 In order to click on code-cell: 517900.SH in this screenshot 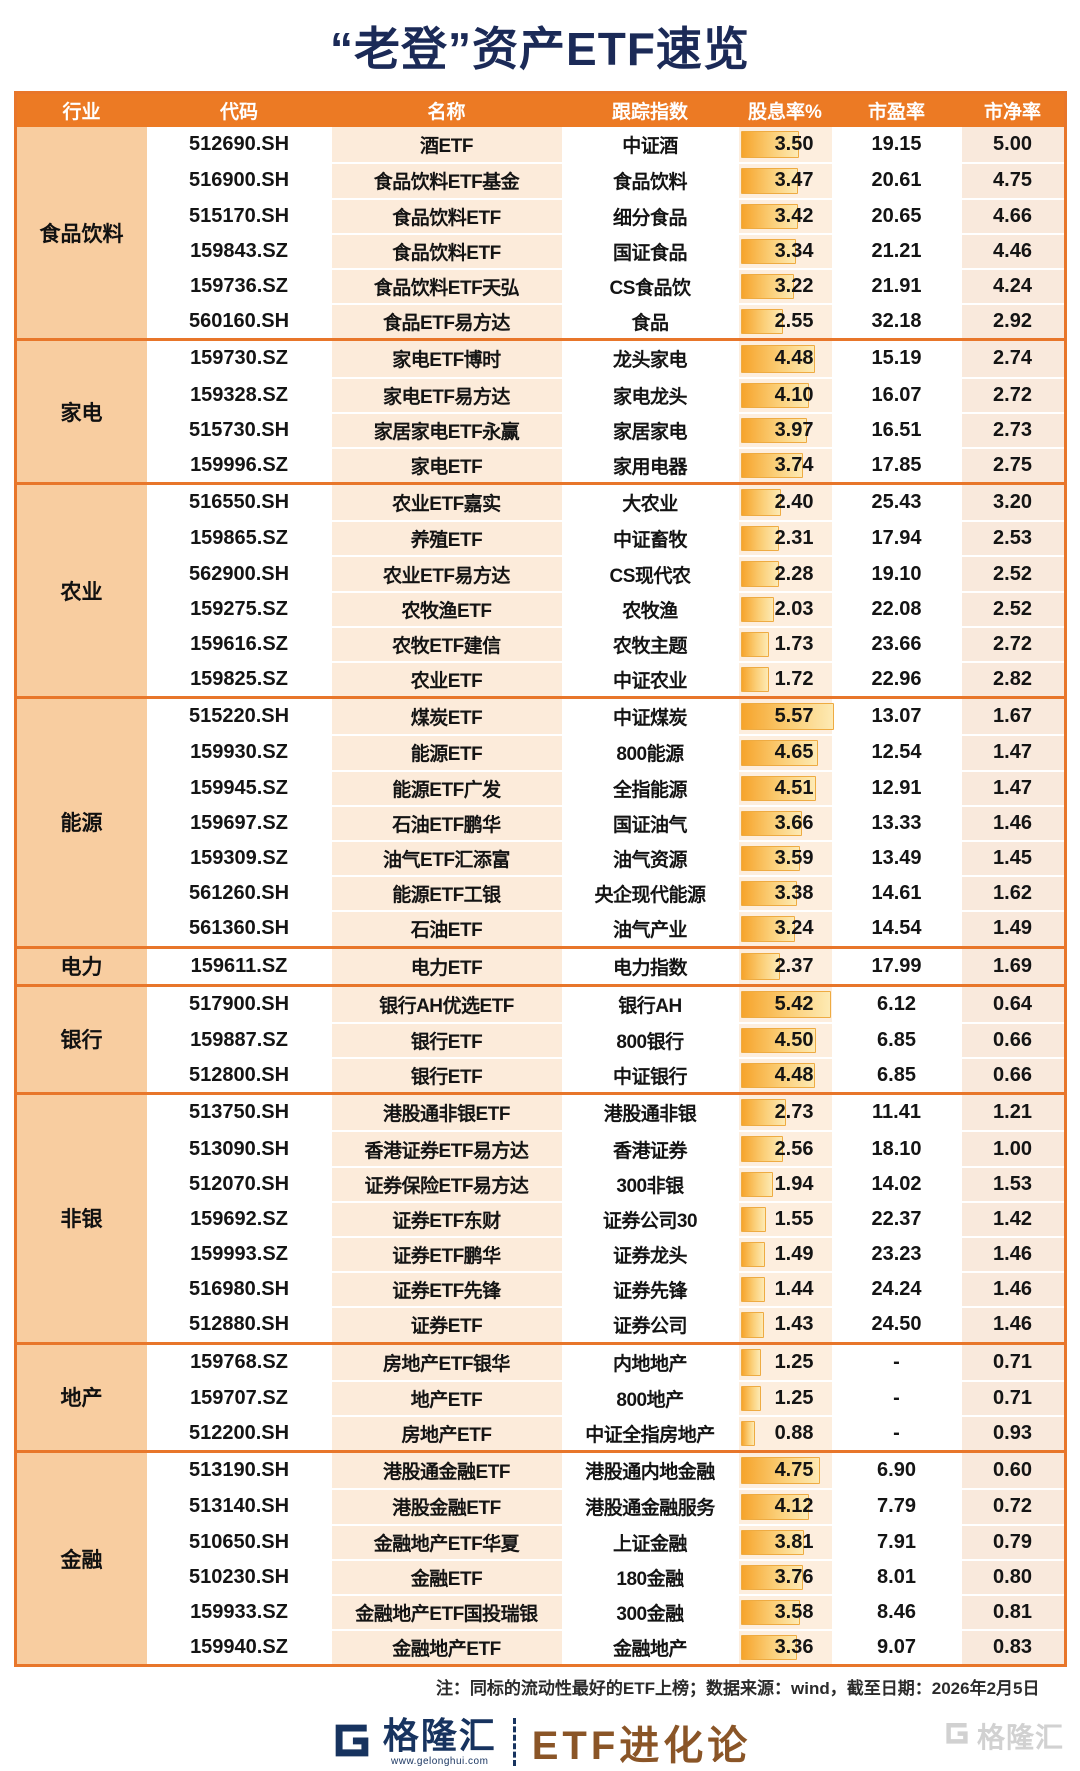, I will do `click(239, 1004)`.